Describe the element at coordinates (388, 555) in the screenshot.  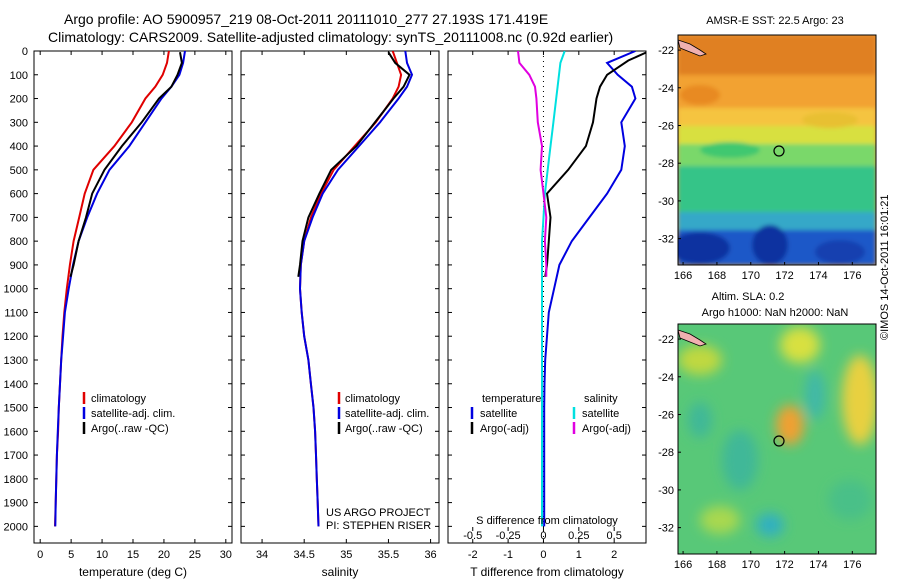
I see `x-tick-label: 35.5` at that location.